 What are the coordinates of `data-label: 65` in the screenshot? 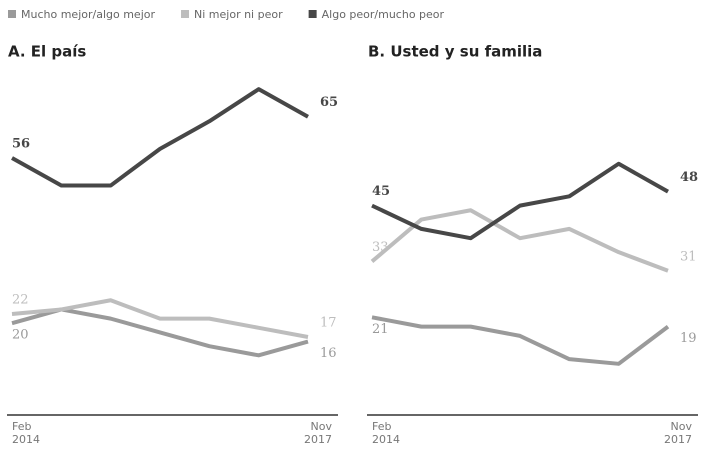 It's located at (329, 102).